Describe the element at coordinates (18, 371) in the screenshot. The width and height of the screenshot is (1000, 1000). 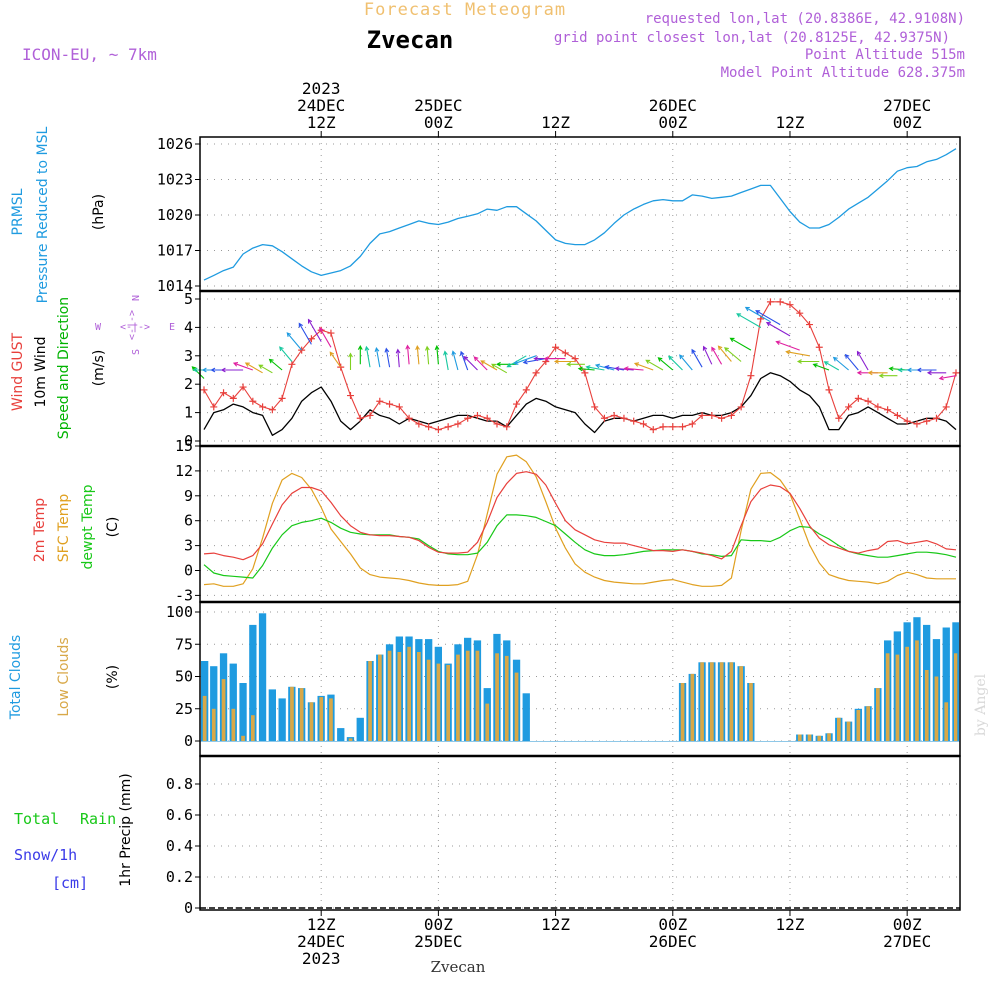
I see `wind-label-gust: Wind GUST` at that location.